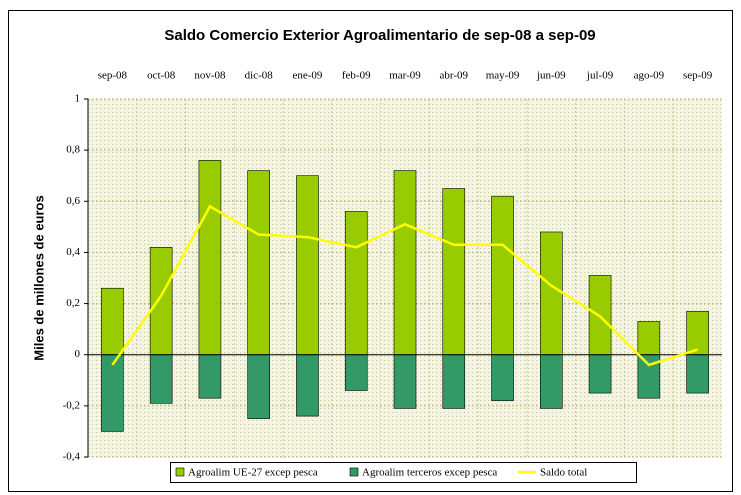 This screenshot has height=495, width=741. Describe the element at coordinates (73, 150) in the screenshot. I see `y-tick-label: 0,8` at that location.